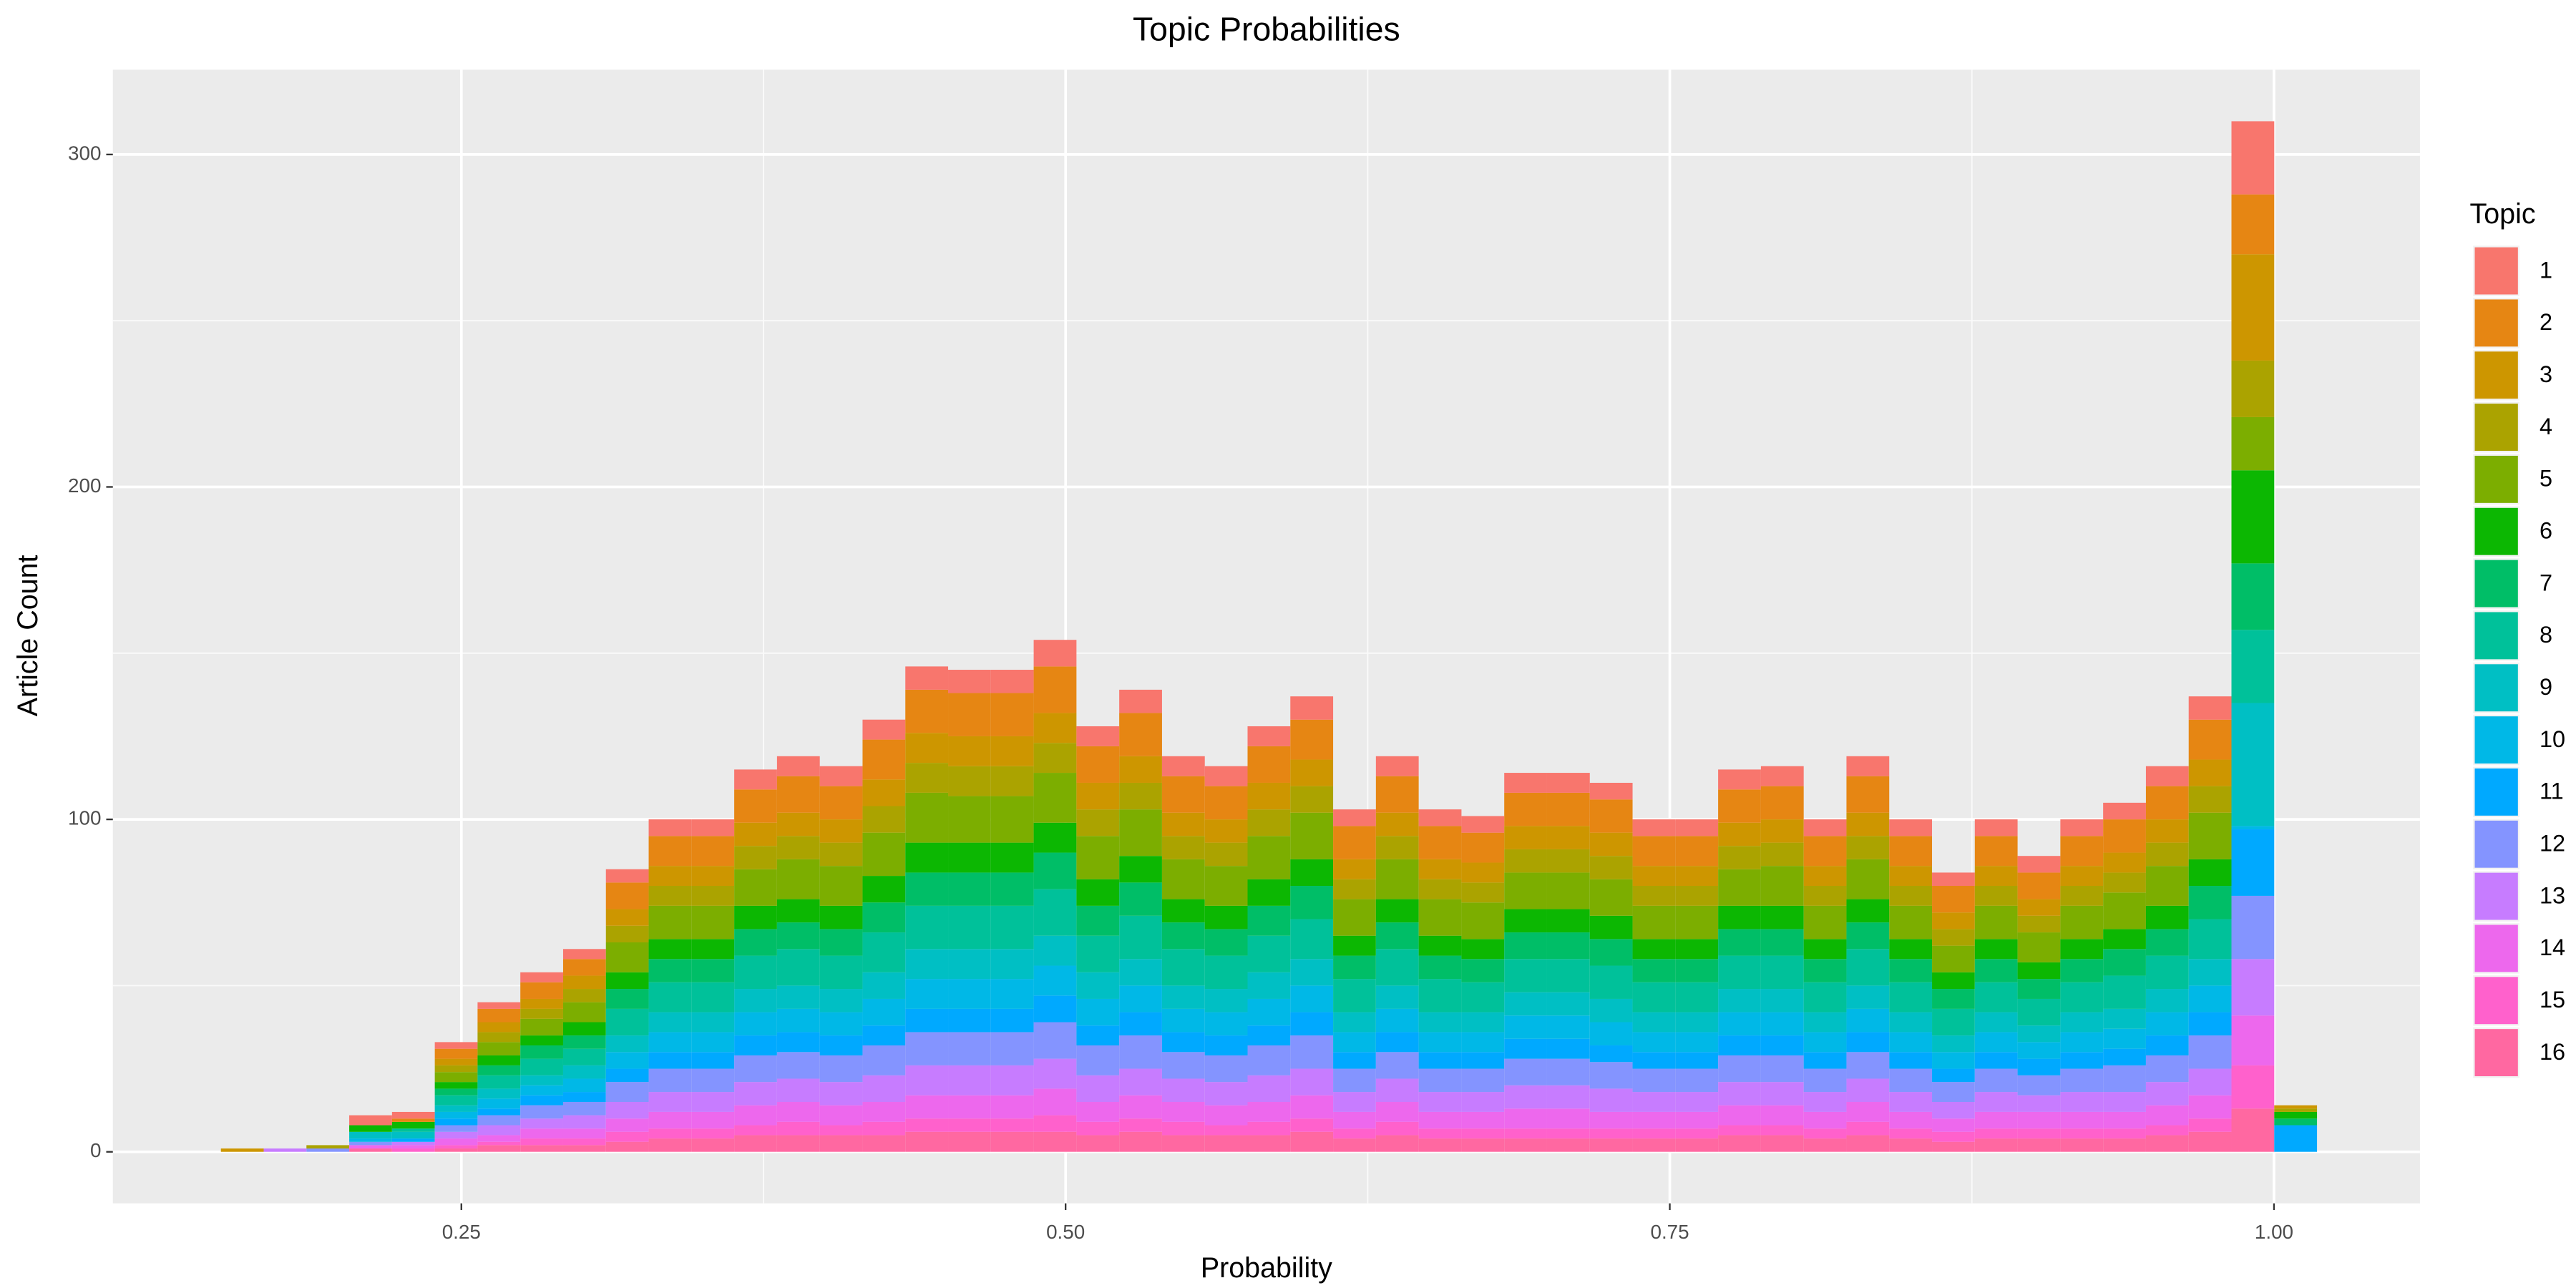 The height and width of the screenshot is (1288, 2576). I want to click on legend-label: 2, so click(2546, 322).